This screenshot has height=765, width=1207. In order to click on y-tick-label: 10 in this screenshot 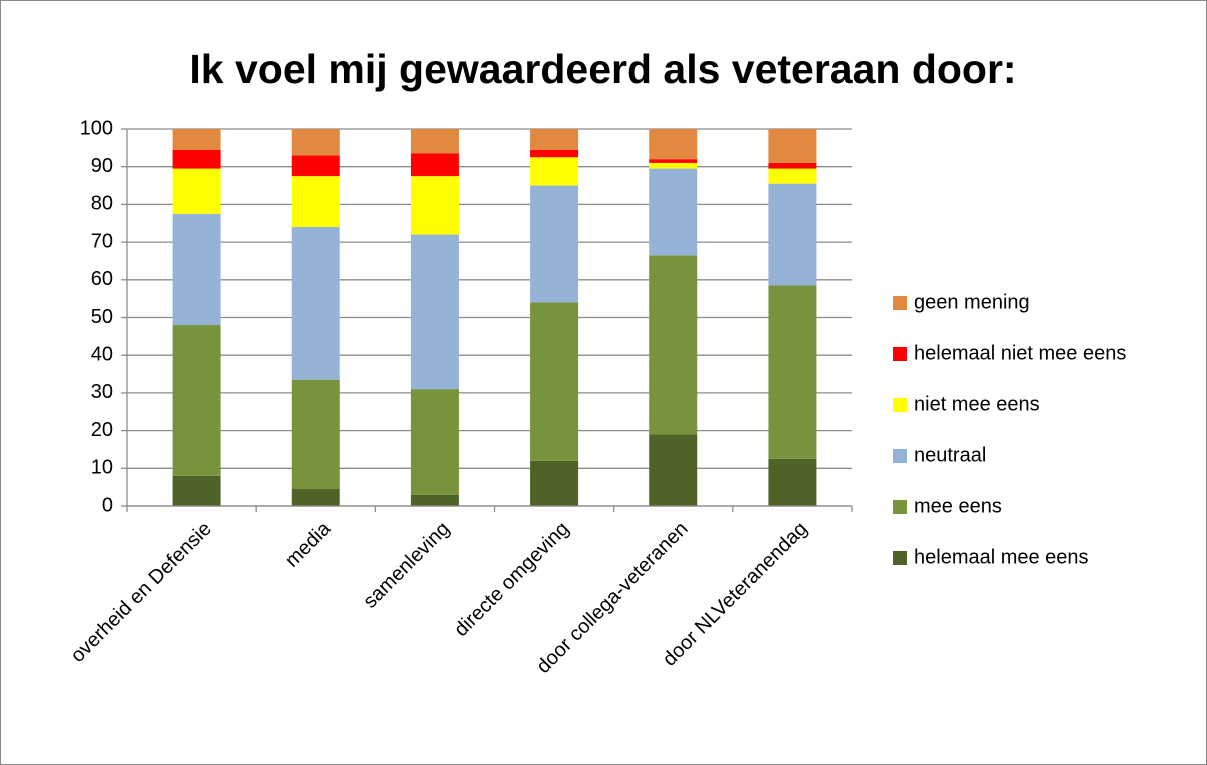, I will do `click(102, 468)`.